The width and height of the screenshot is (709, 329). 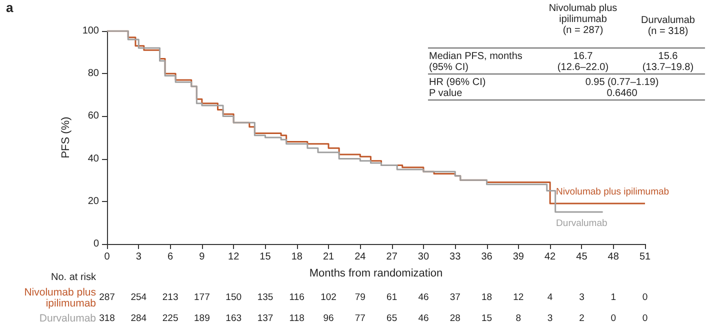 What do you see at coordinates (94, 158) in the screenshot?
I see `y-tick-label: 40` at bounding box center [94, 158].